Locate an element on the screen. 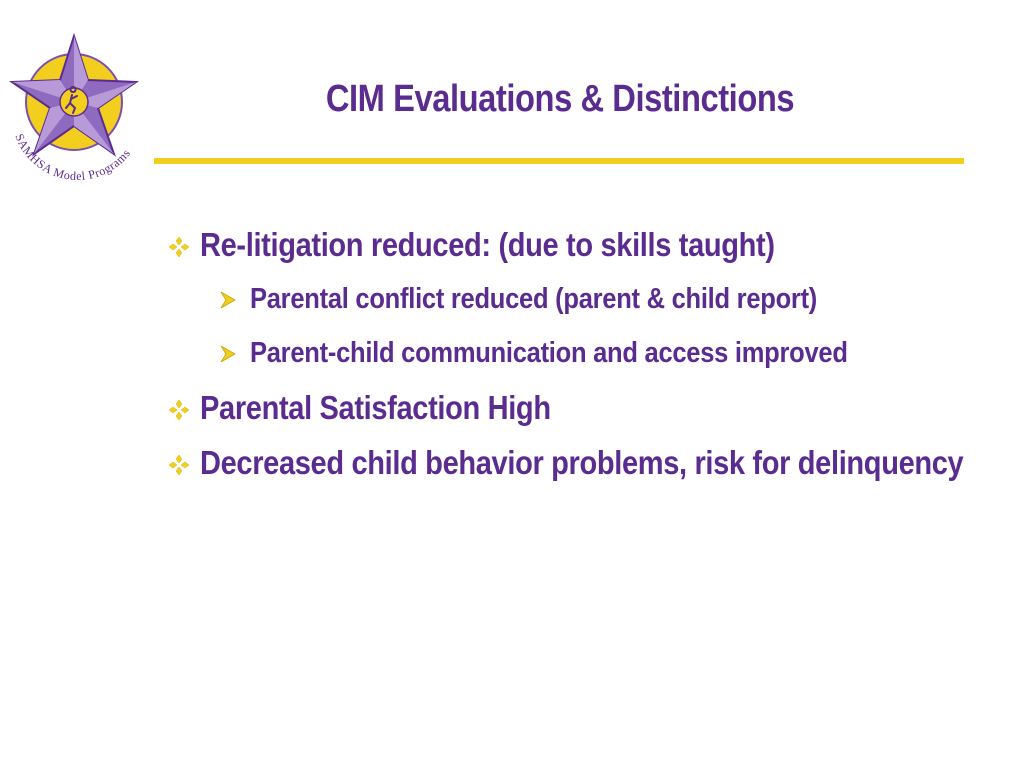  bullet-text: Parental Satisfaction High is located at coordinates (375, 407).